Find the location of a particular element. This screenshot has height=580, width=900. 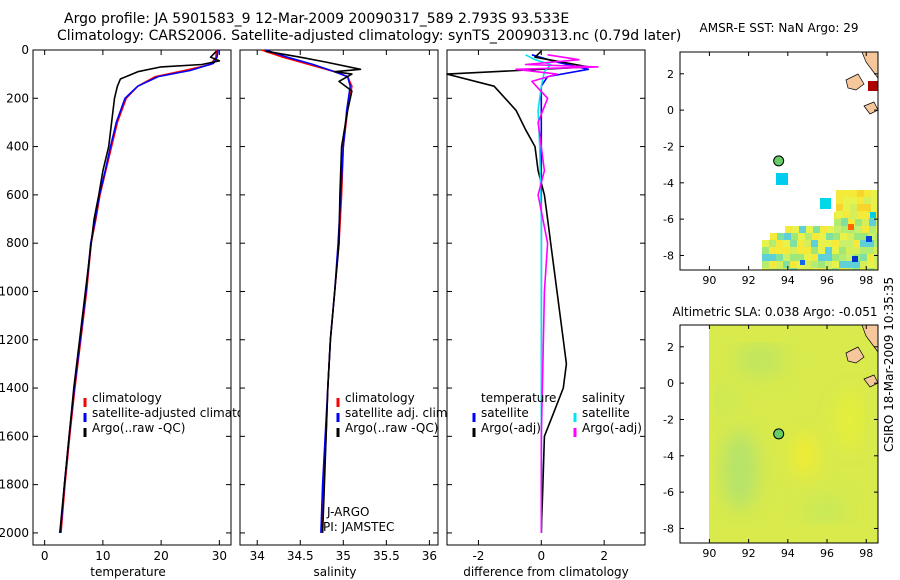

sla-map-frame is located at coordinates (779, 434).